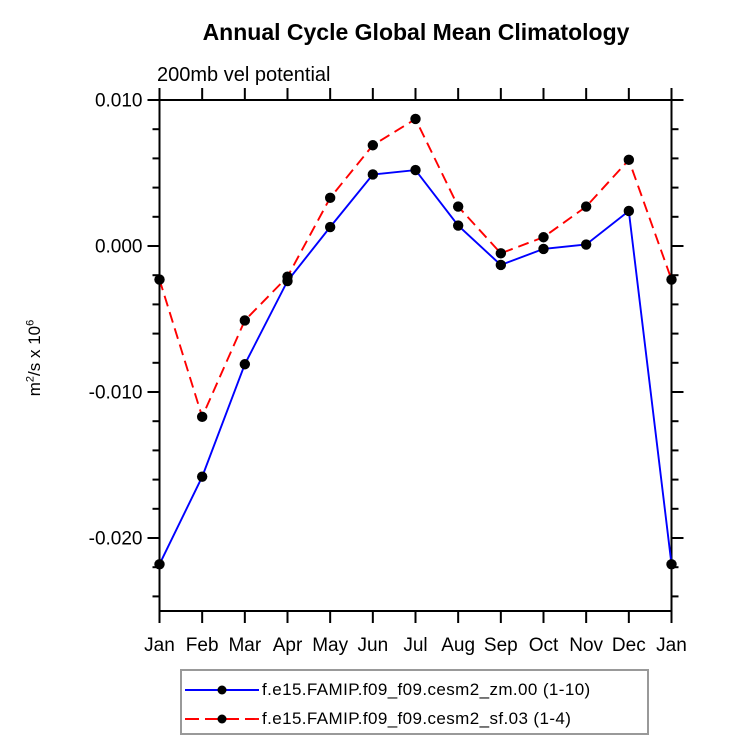 The height and width of the screenshot is (744, 733). What do you see at coordinates (116, 539) in the screenshot?
I see `y-tick-label: -0.020` at bounding box center [116, 539].